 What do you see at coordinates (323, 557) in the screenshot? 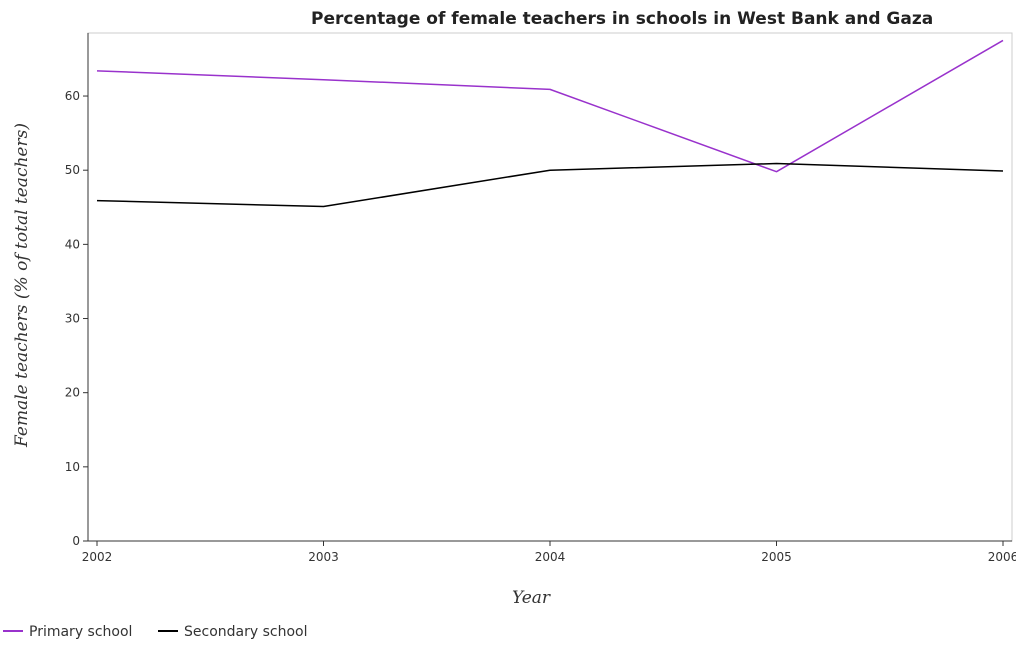
I see `x-tick-label: 2003` at bounding box center [323, 557].